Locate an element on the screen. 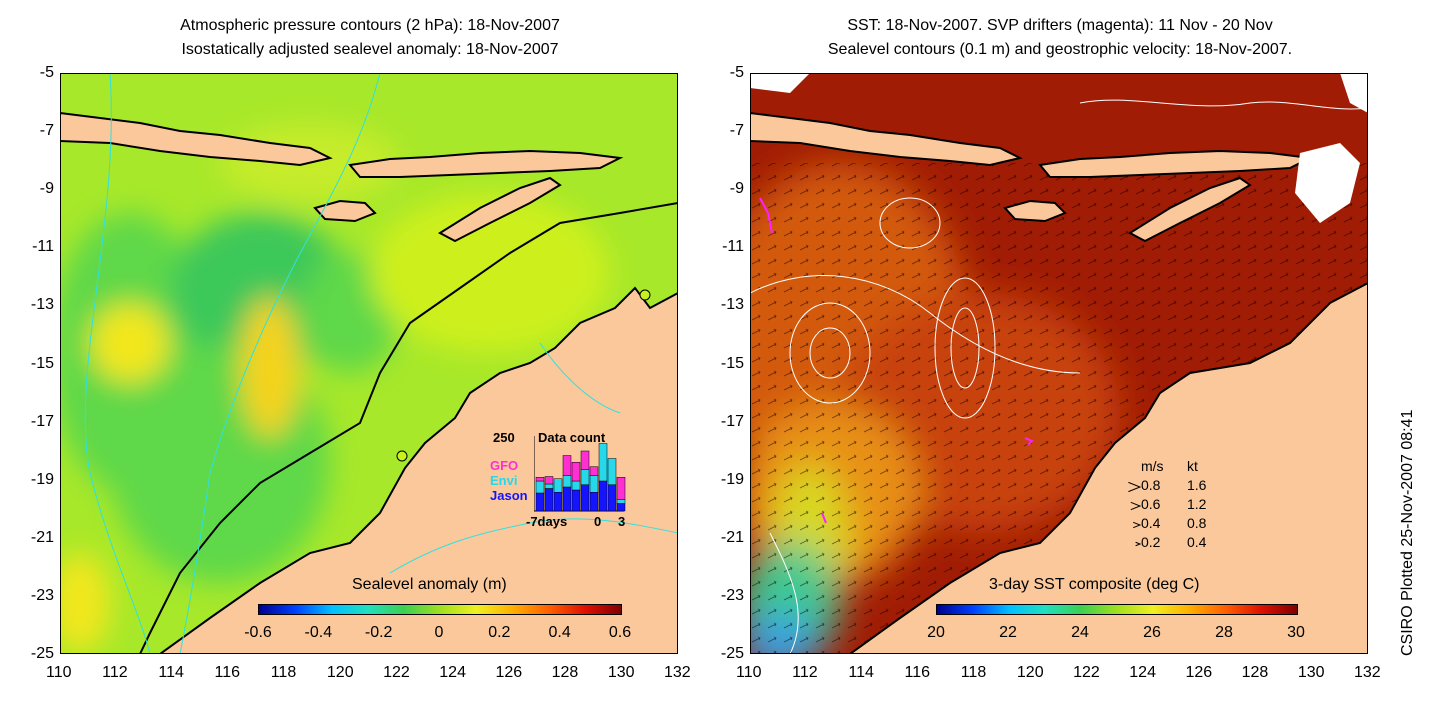 The width and height of the screenshot is (1440, 720). colorbar-tick-label: -0.4 is located at coordinates (318, 632).